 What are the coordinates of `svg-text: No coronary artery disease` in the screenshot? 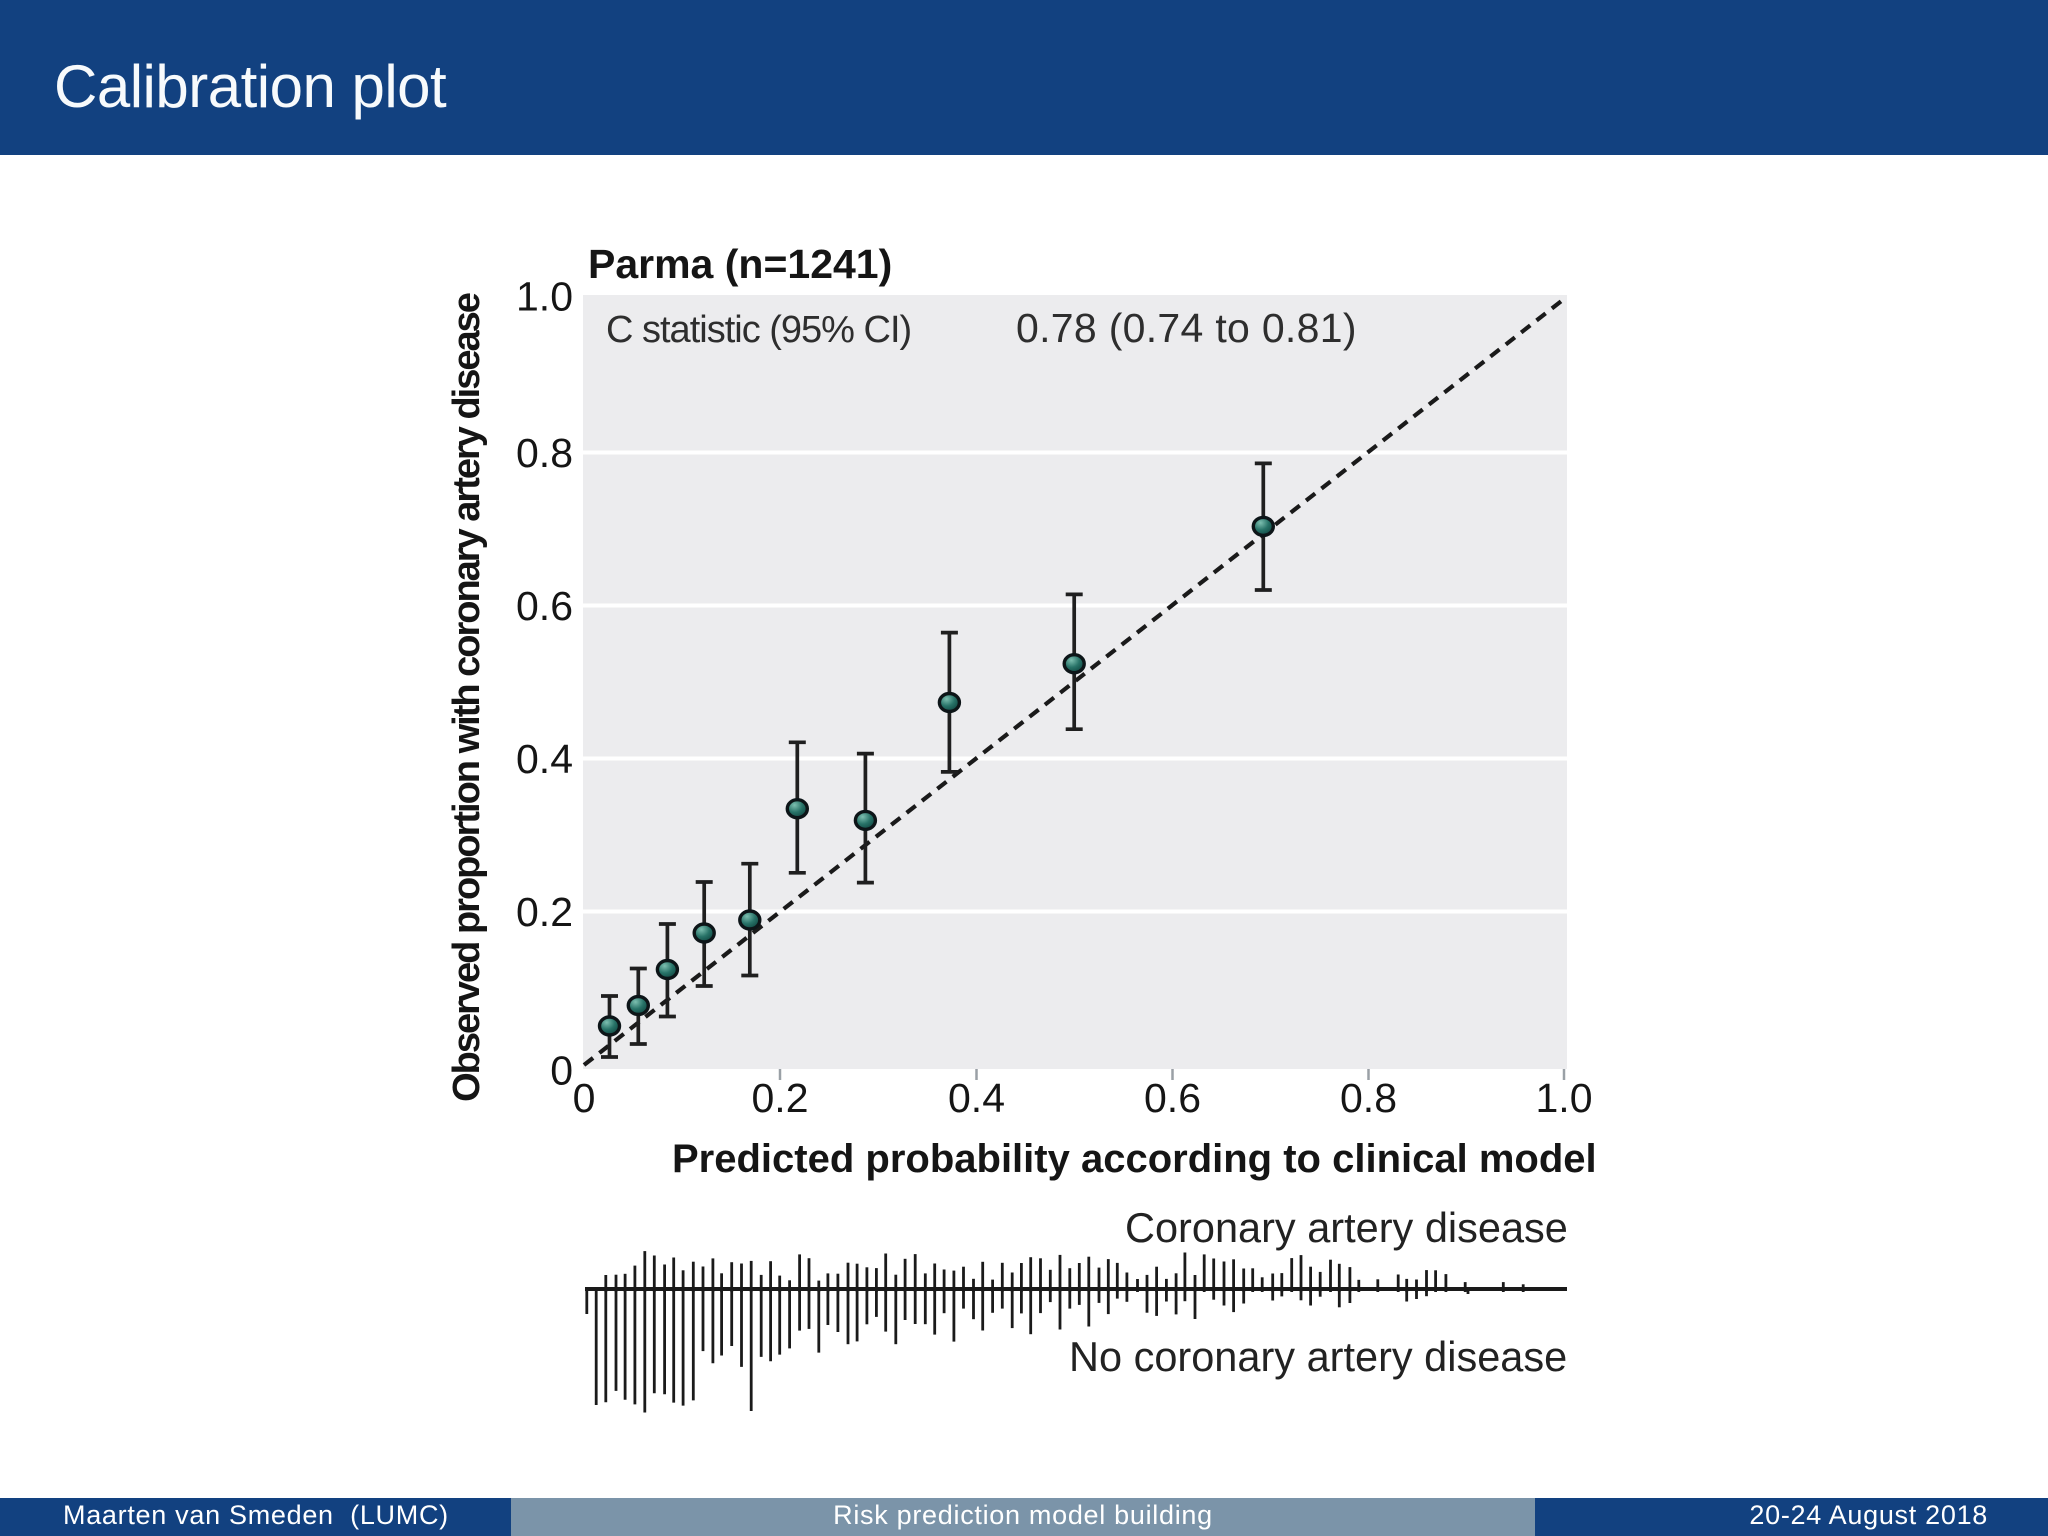 It's located at (1318, 1356).